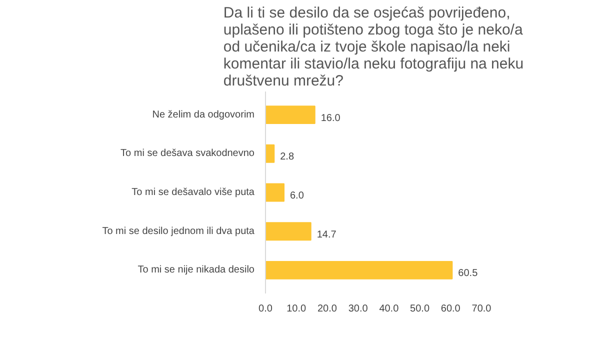 The image size is (600, 338). I want to click on y-tick-label: To mi se desilo jednom ili dva puta, so click(178, 231).